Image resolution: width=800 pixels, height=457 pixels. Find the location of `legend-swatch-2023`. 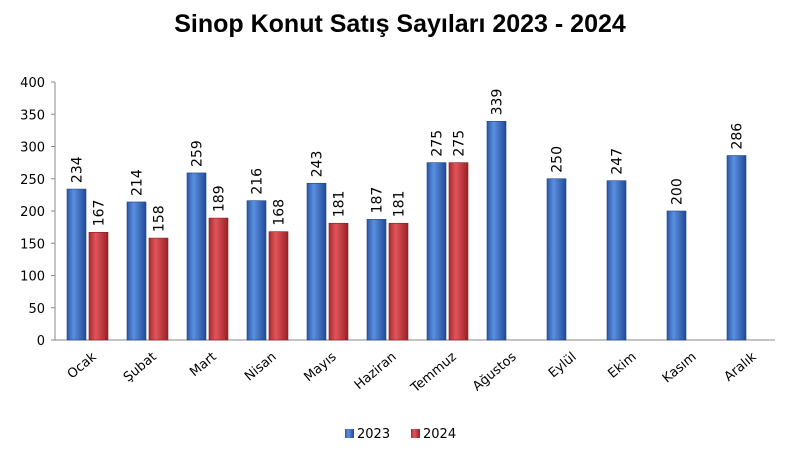

legend-swatch-2023 is located at coordinates (349, 433).